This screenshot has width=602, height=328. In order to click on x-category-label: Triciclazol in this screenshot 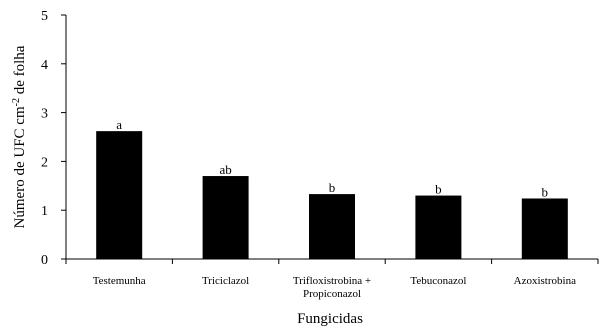, I will do `click(225, 281)`.